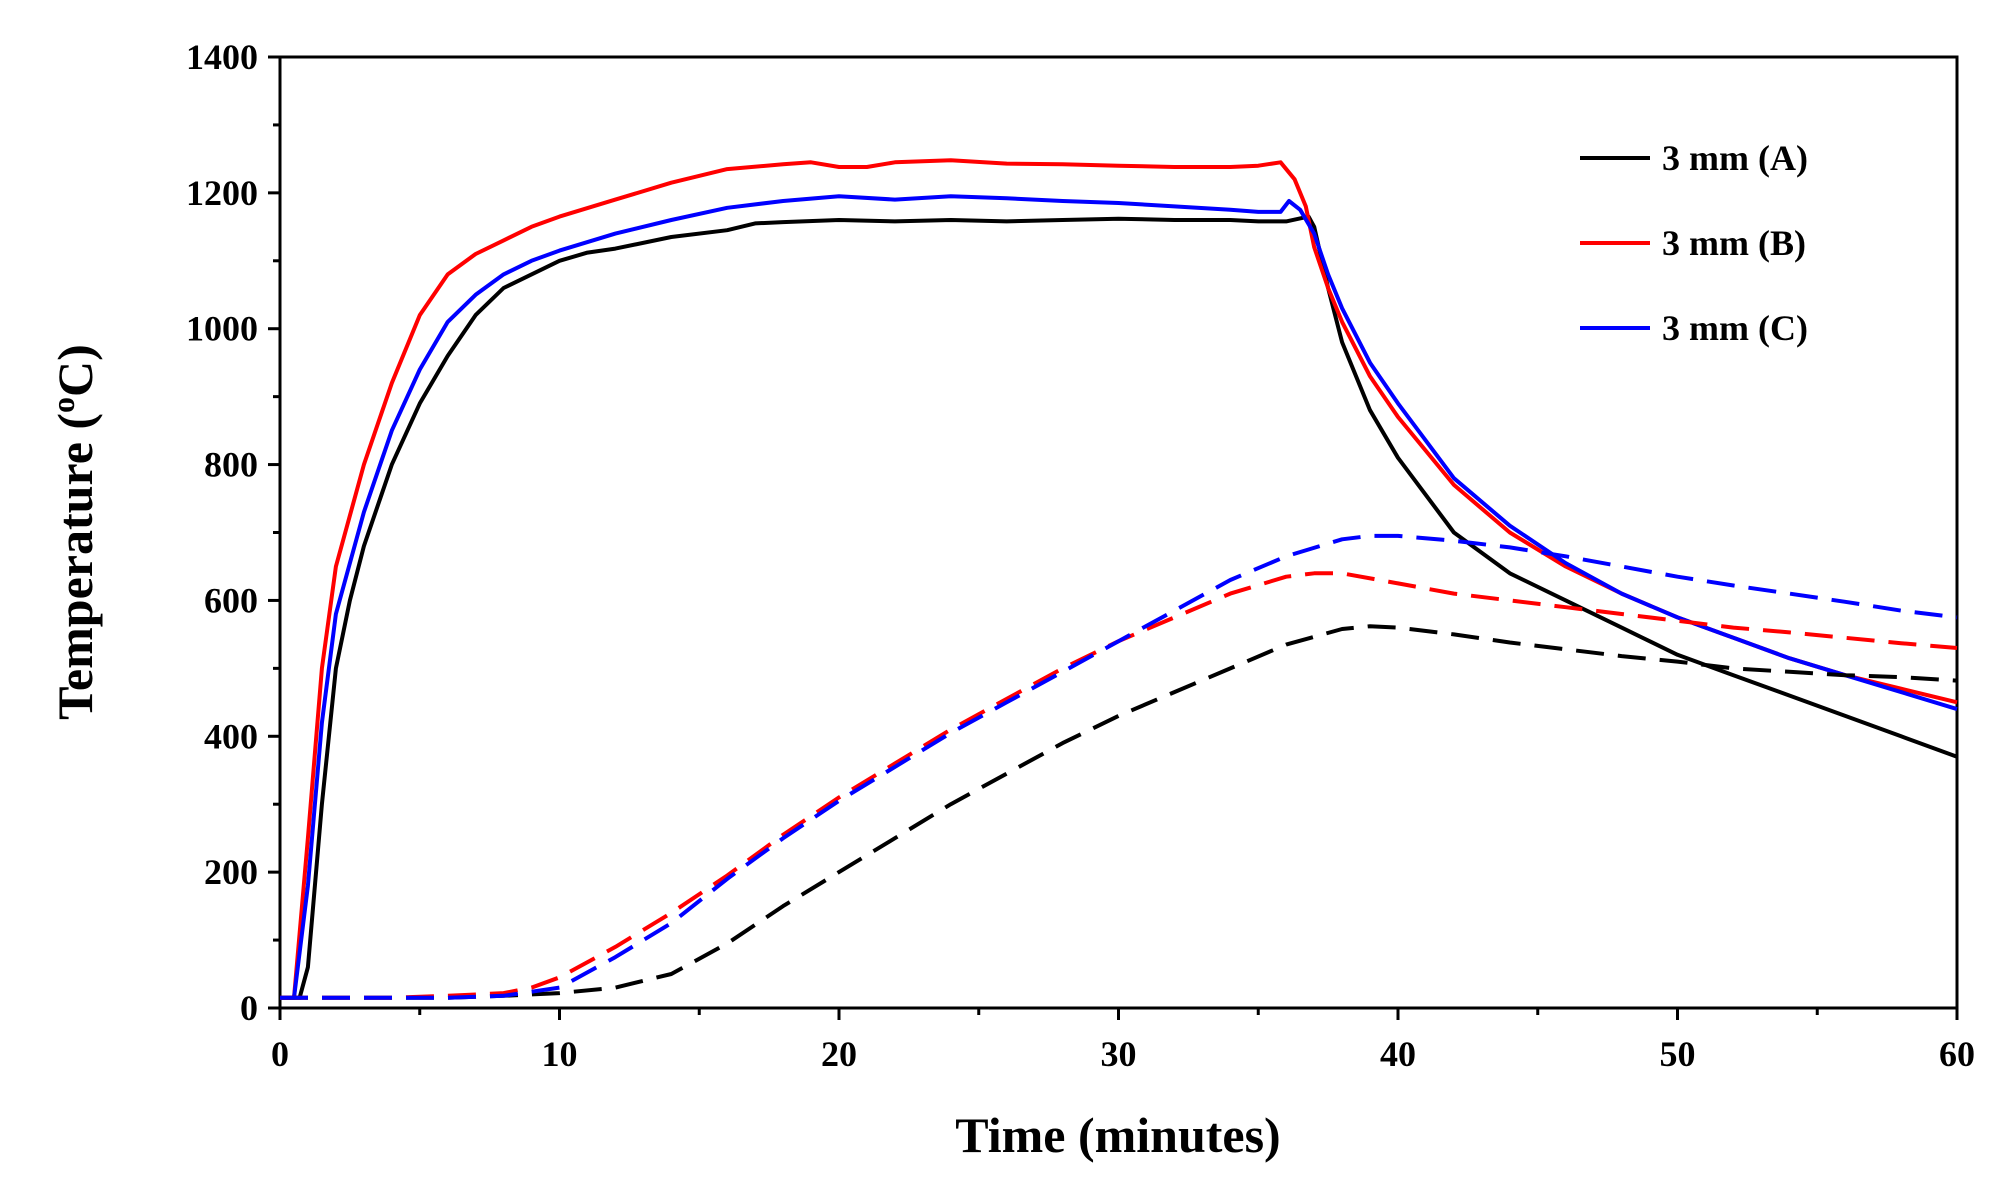 The width and height of the screenshot is (2003, 1196). I want to click on y-axis-title-degree: o, so click(63, 405).